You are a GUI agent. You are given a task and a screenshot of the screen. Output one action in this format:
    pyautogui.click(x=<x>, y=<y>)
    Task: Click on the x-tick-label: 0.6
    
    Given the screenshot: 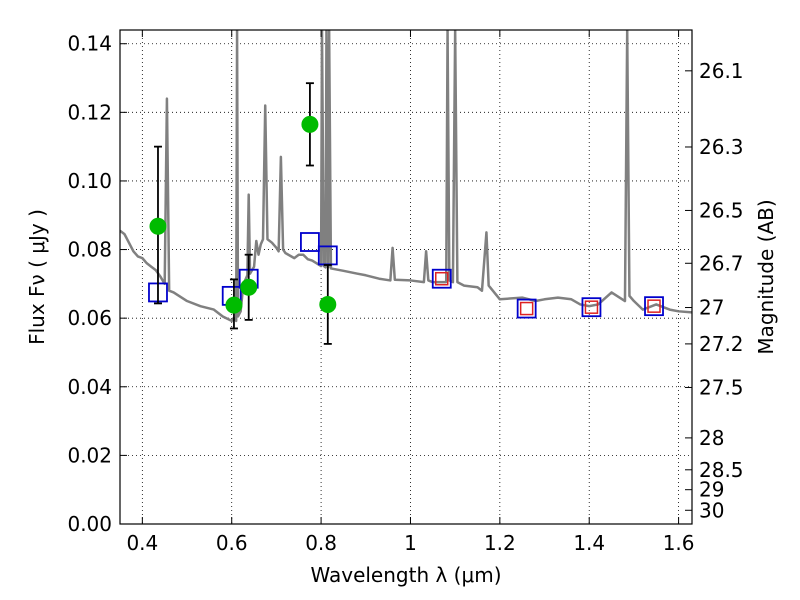 What is the action you would take?
    pyautogui.click(x=232, y=543)
    